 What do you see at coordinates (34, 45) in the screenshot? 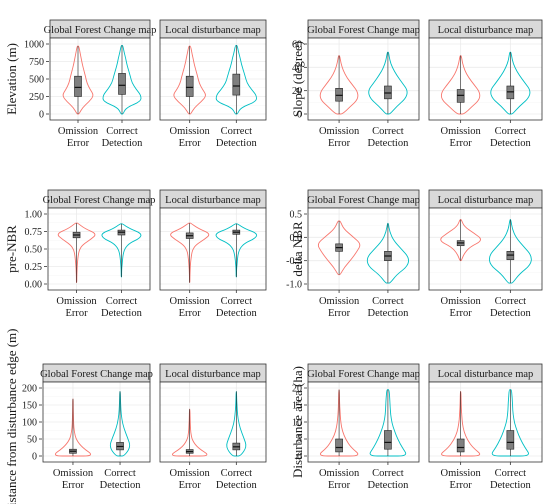
I see `y-tick-label: 1000` at bounding box center [34, 45].